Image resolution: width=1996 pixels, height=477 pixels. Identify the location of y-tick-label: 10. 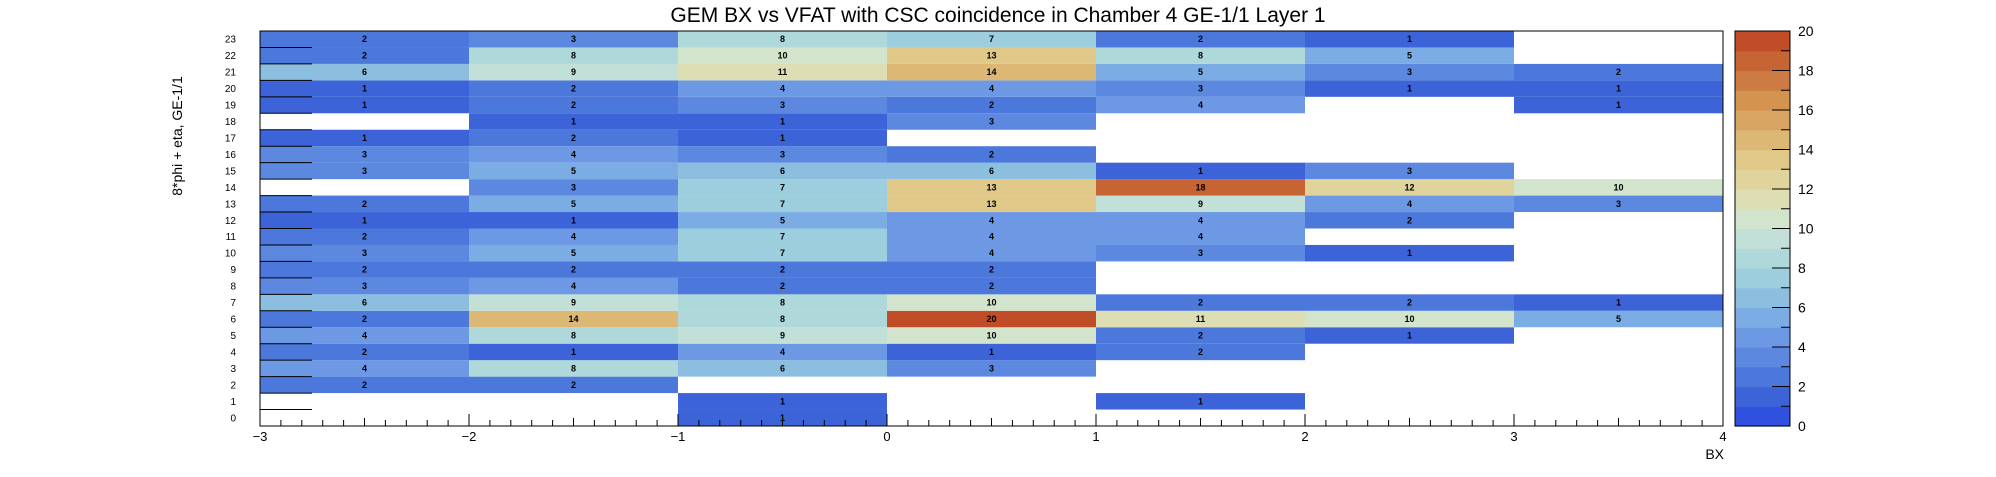
(231, 254).